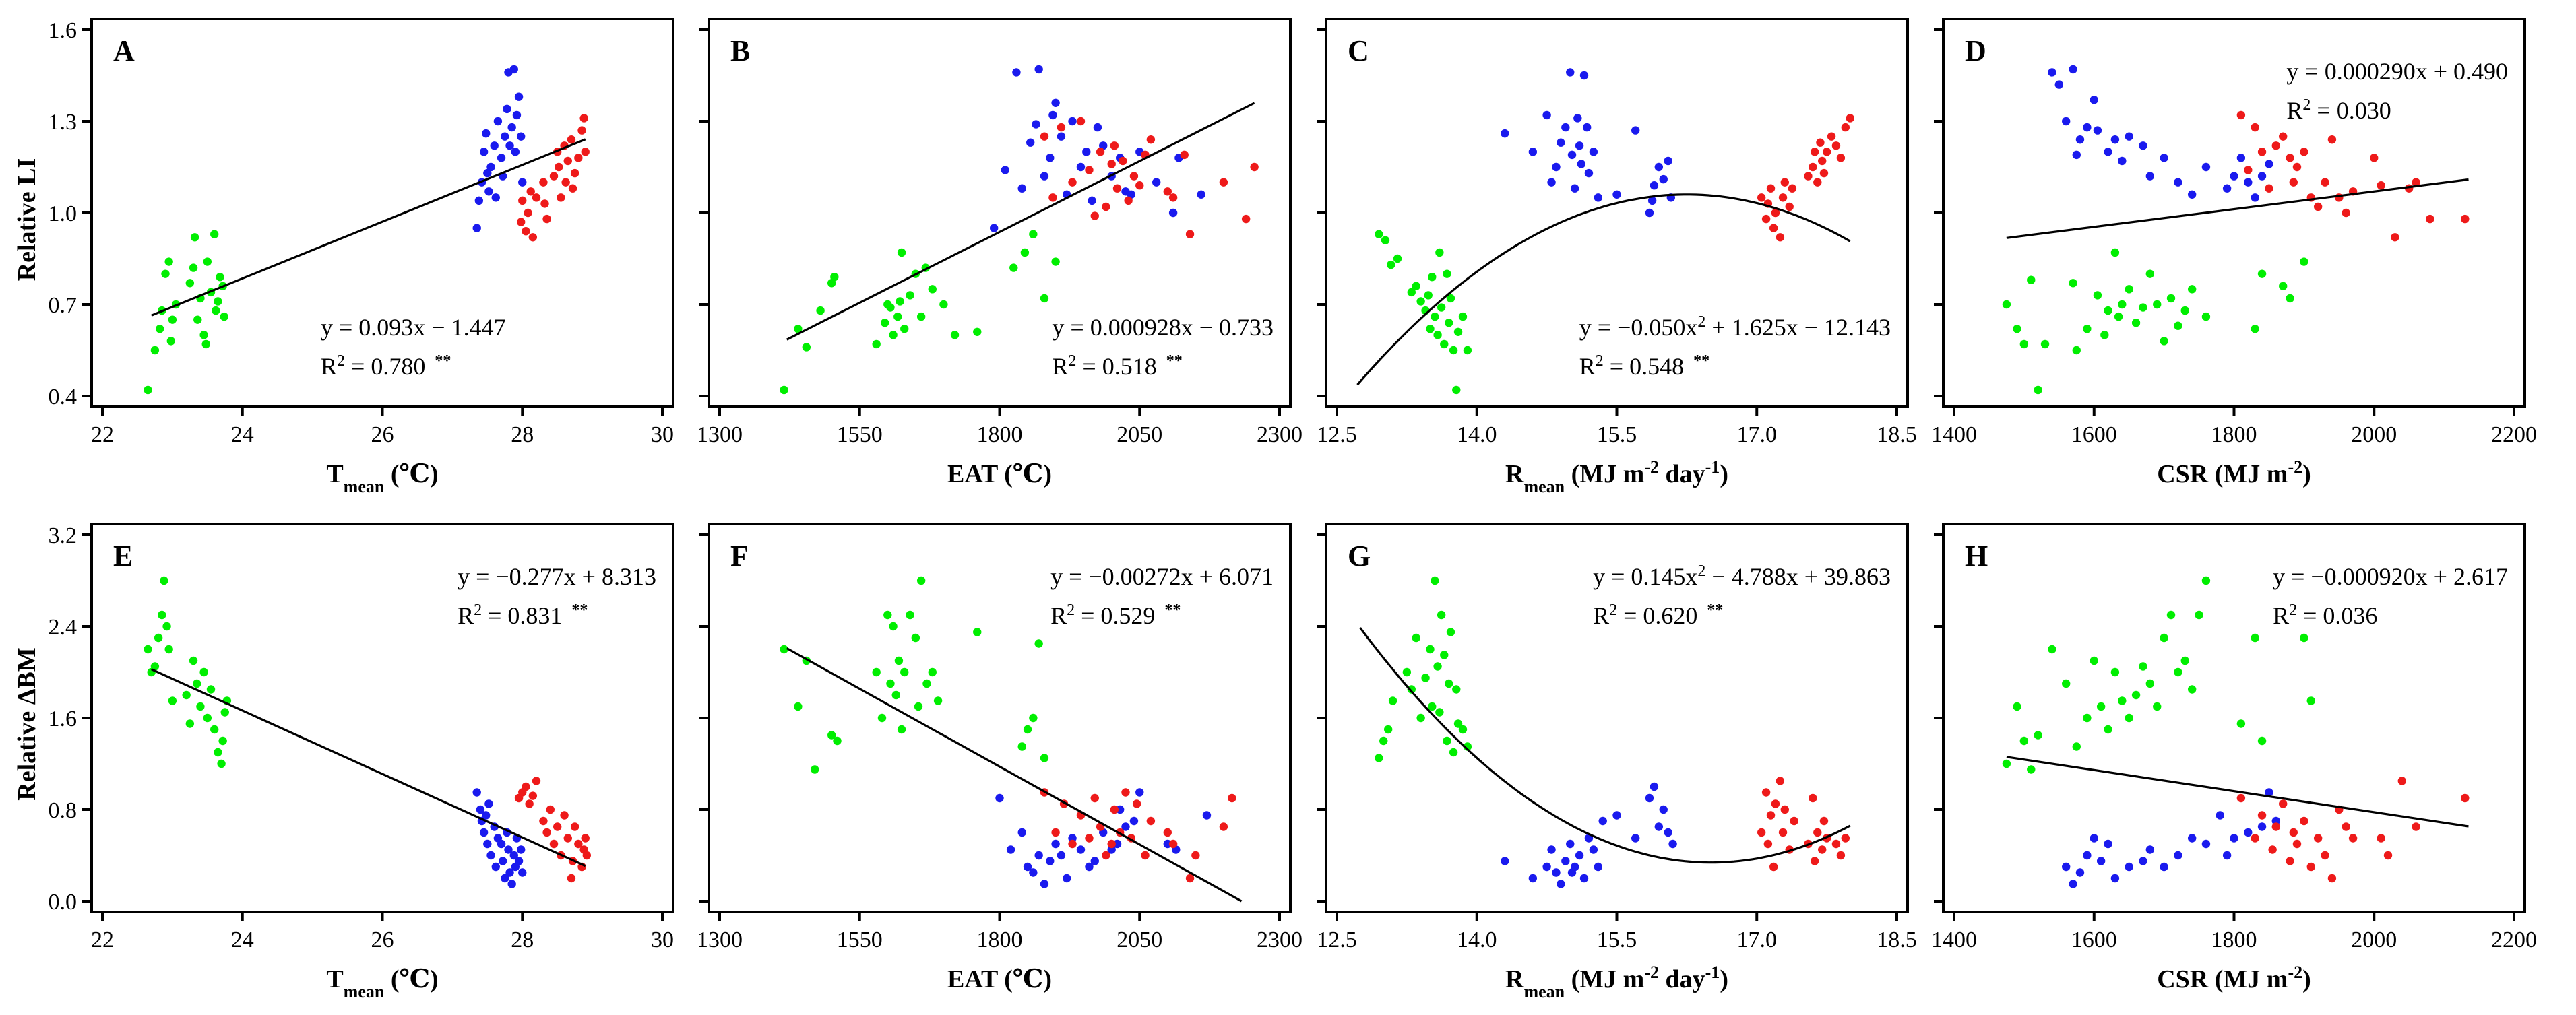 This screenshot has width=2576, height=1015. Describe the element at coordinates (1014, 775) in the screenshot. I see `fit-line` at that location.